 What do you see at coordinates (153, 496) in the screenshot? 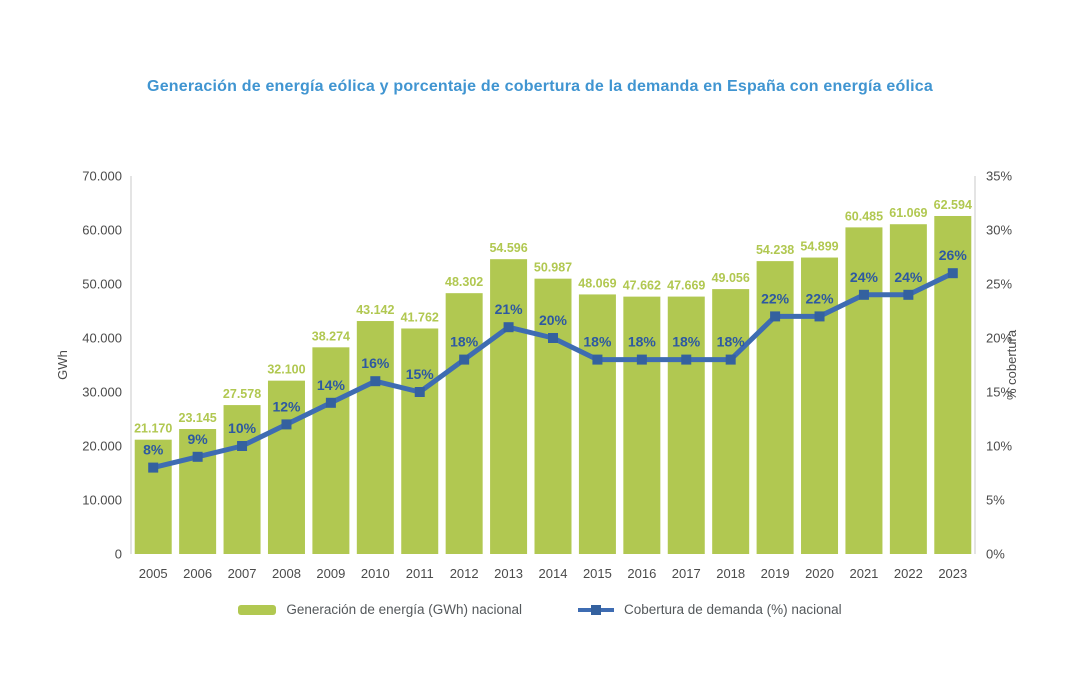
I see `bar-2005` at bounding box center [153, 496].